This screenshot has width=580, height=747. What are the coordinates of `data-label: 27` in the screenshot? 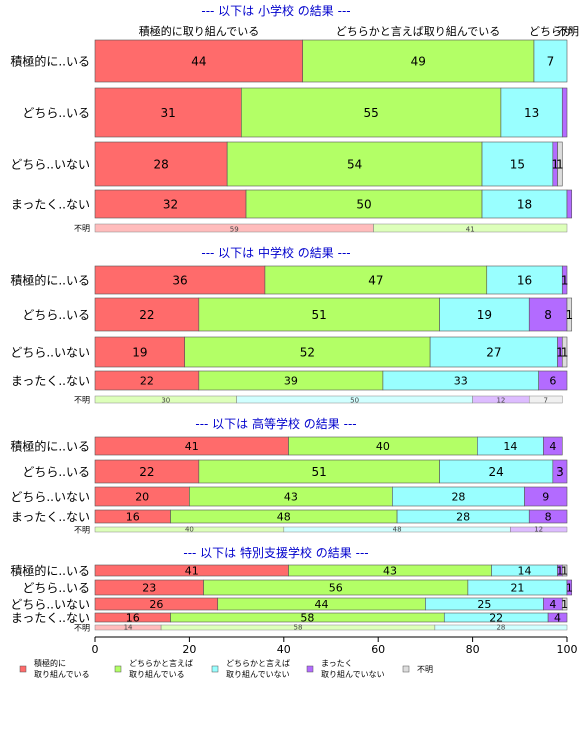 It's located at (493, 353).